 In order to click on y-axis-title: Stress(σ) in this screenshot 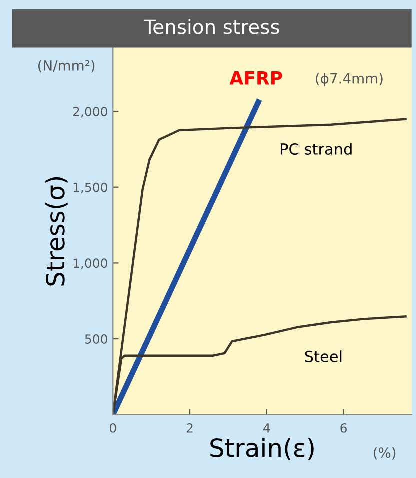, I will do `click(57, 231)`.